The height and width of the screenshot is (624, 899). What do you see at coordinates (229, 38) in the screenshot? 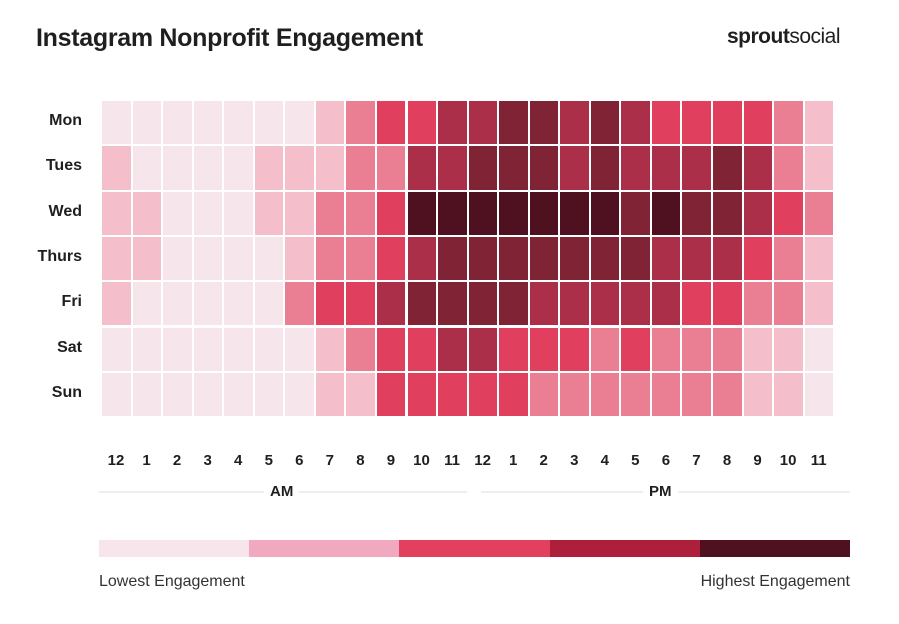
I see `page-title: Instagram Nonprofit Engagement` at bounding box center [229, 38].